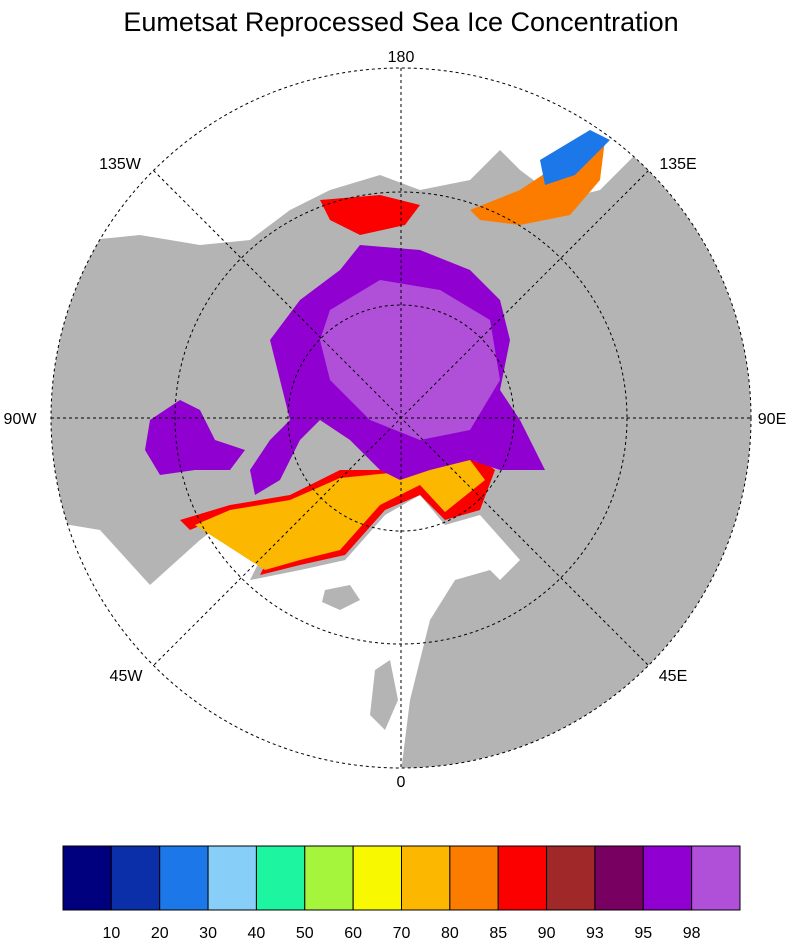 Image resolution: width=797 pixels, height=948 pixels. What do you see at coordinates (257, 933) in the screenshot?
I see `colorbar-label: 40` at bounding box center [257, 933].